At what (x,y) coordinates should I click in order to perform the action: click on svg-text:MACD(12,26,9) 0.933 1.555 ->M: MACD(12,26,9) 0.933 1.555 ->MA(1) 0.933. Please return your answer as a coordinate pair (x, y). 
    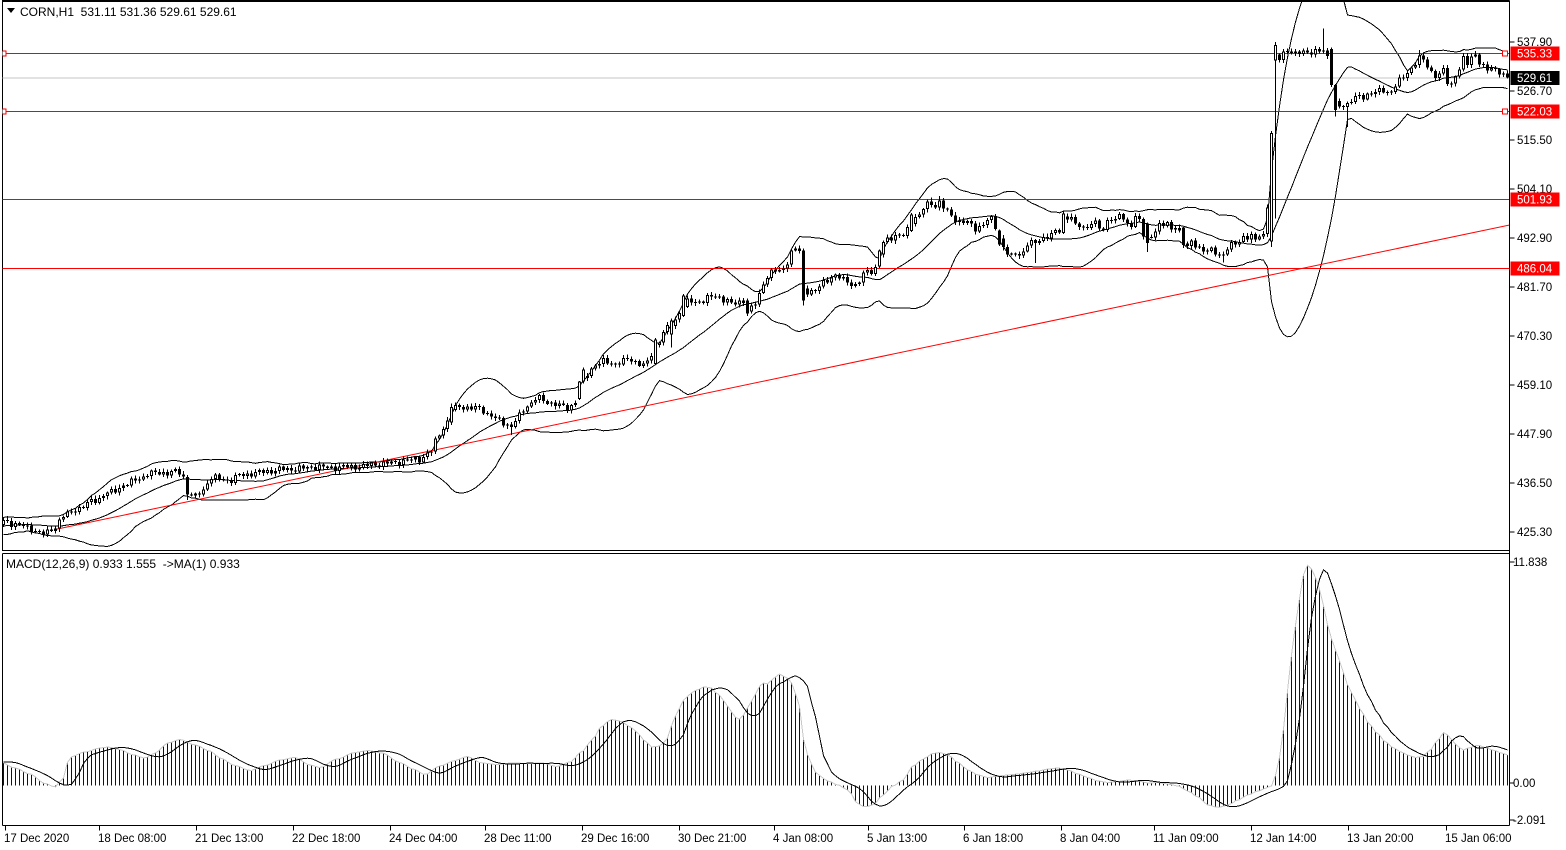
    Looking at the image, I should click on (123, 564).